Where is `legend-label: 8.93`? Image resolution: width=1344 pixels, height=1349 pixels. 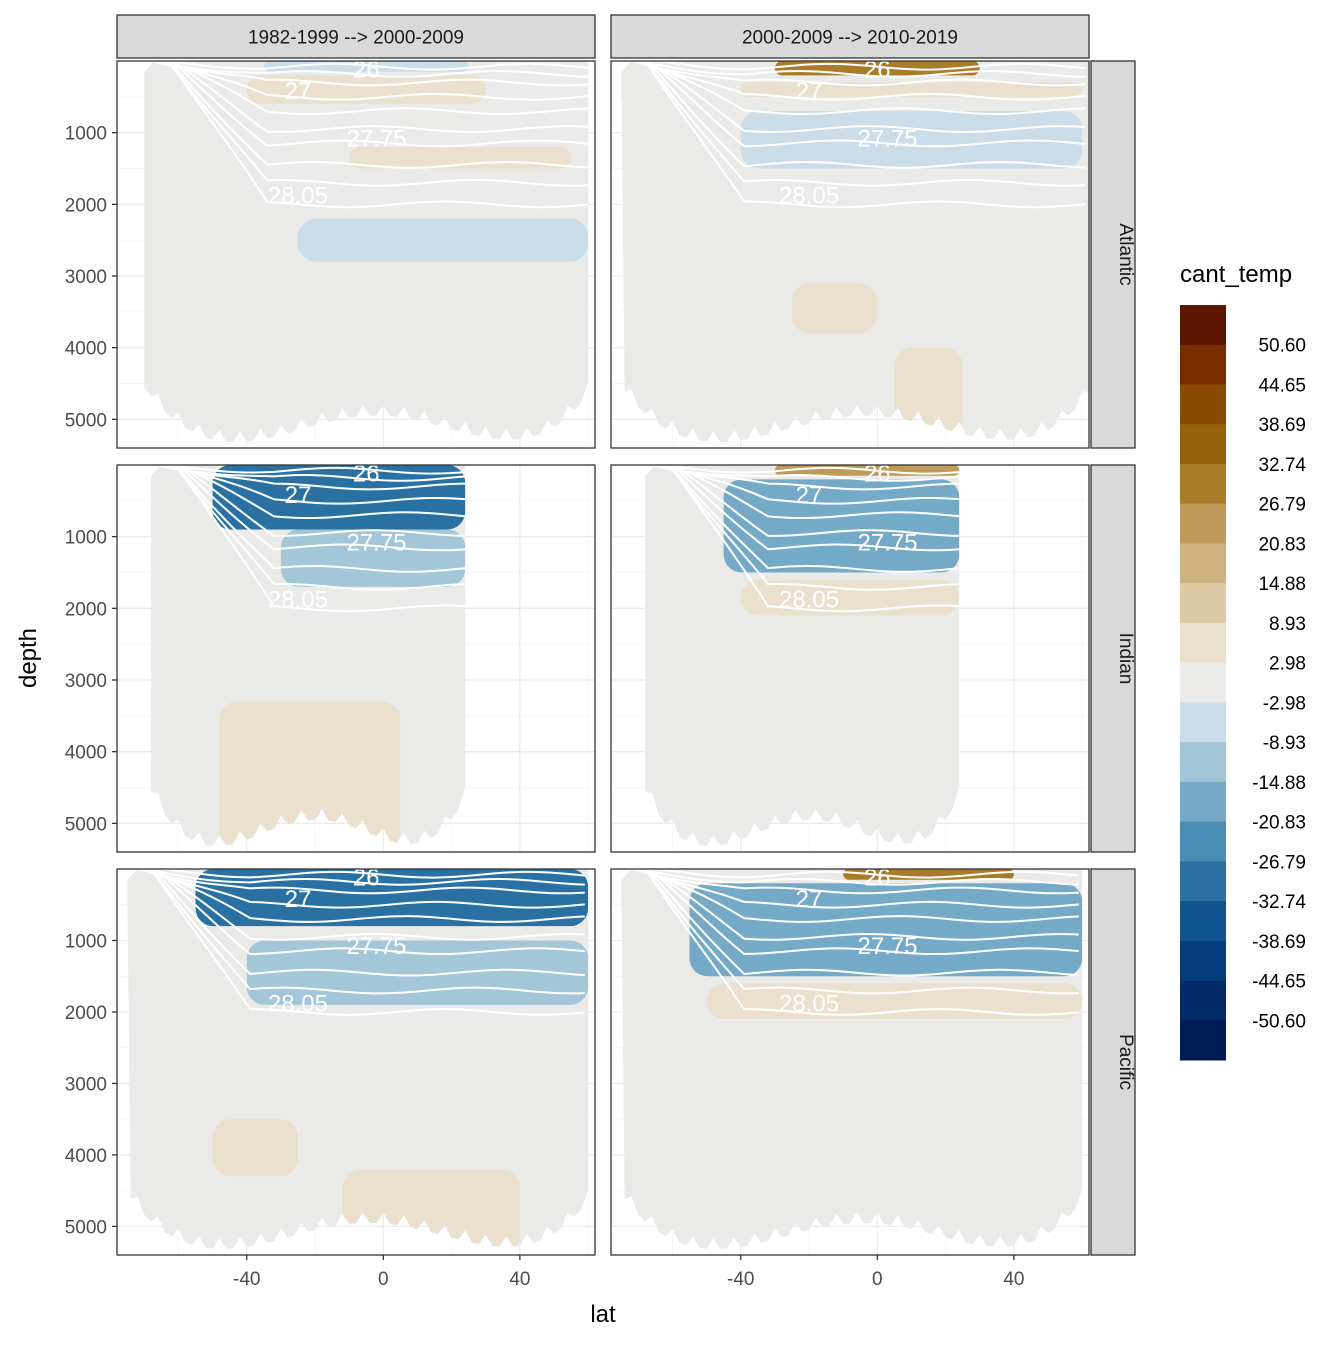
legend-label: 8.93 is located at coordinates (1287, 624).